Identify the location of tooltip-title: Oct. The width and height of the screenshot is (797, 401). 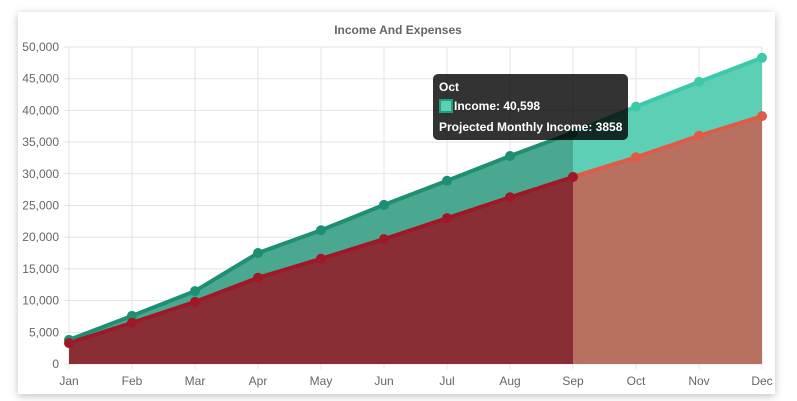
(449, 87).